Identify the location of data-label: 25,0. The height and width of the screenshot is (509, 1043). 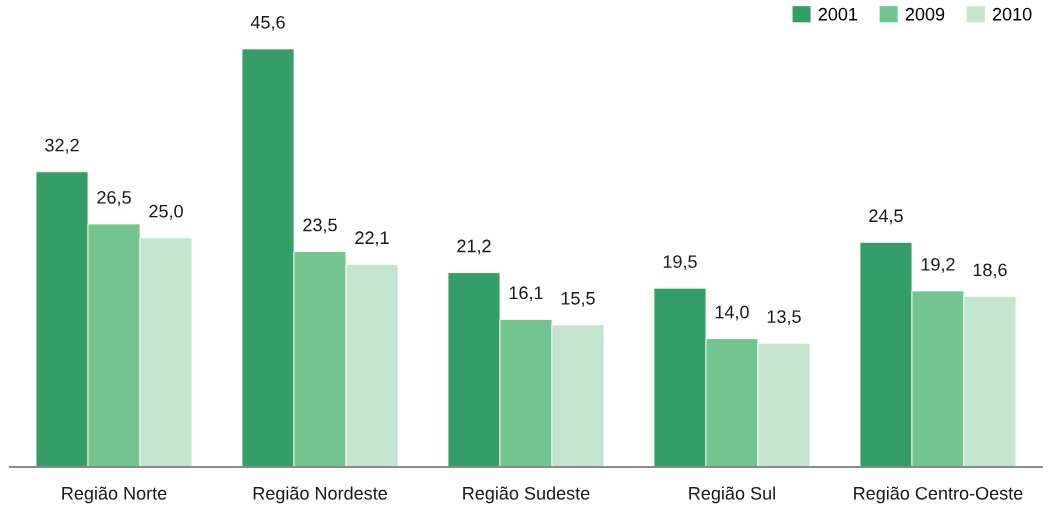
(166, 212).